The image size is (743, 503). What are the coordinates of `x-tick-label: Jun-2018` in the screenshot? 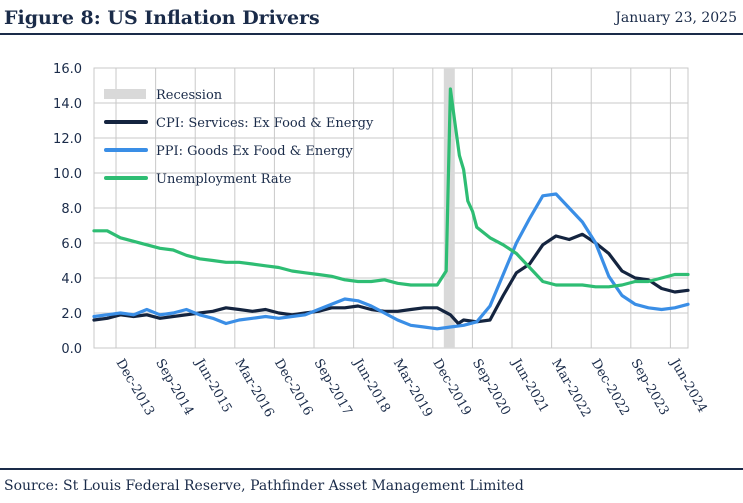 It's located at (371, 385).